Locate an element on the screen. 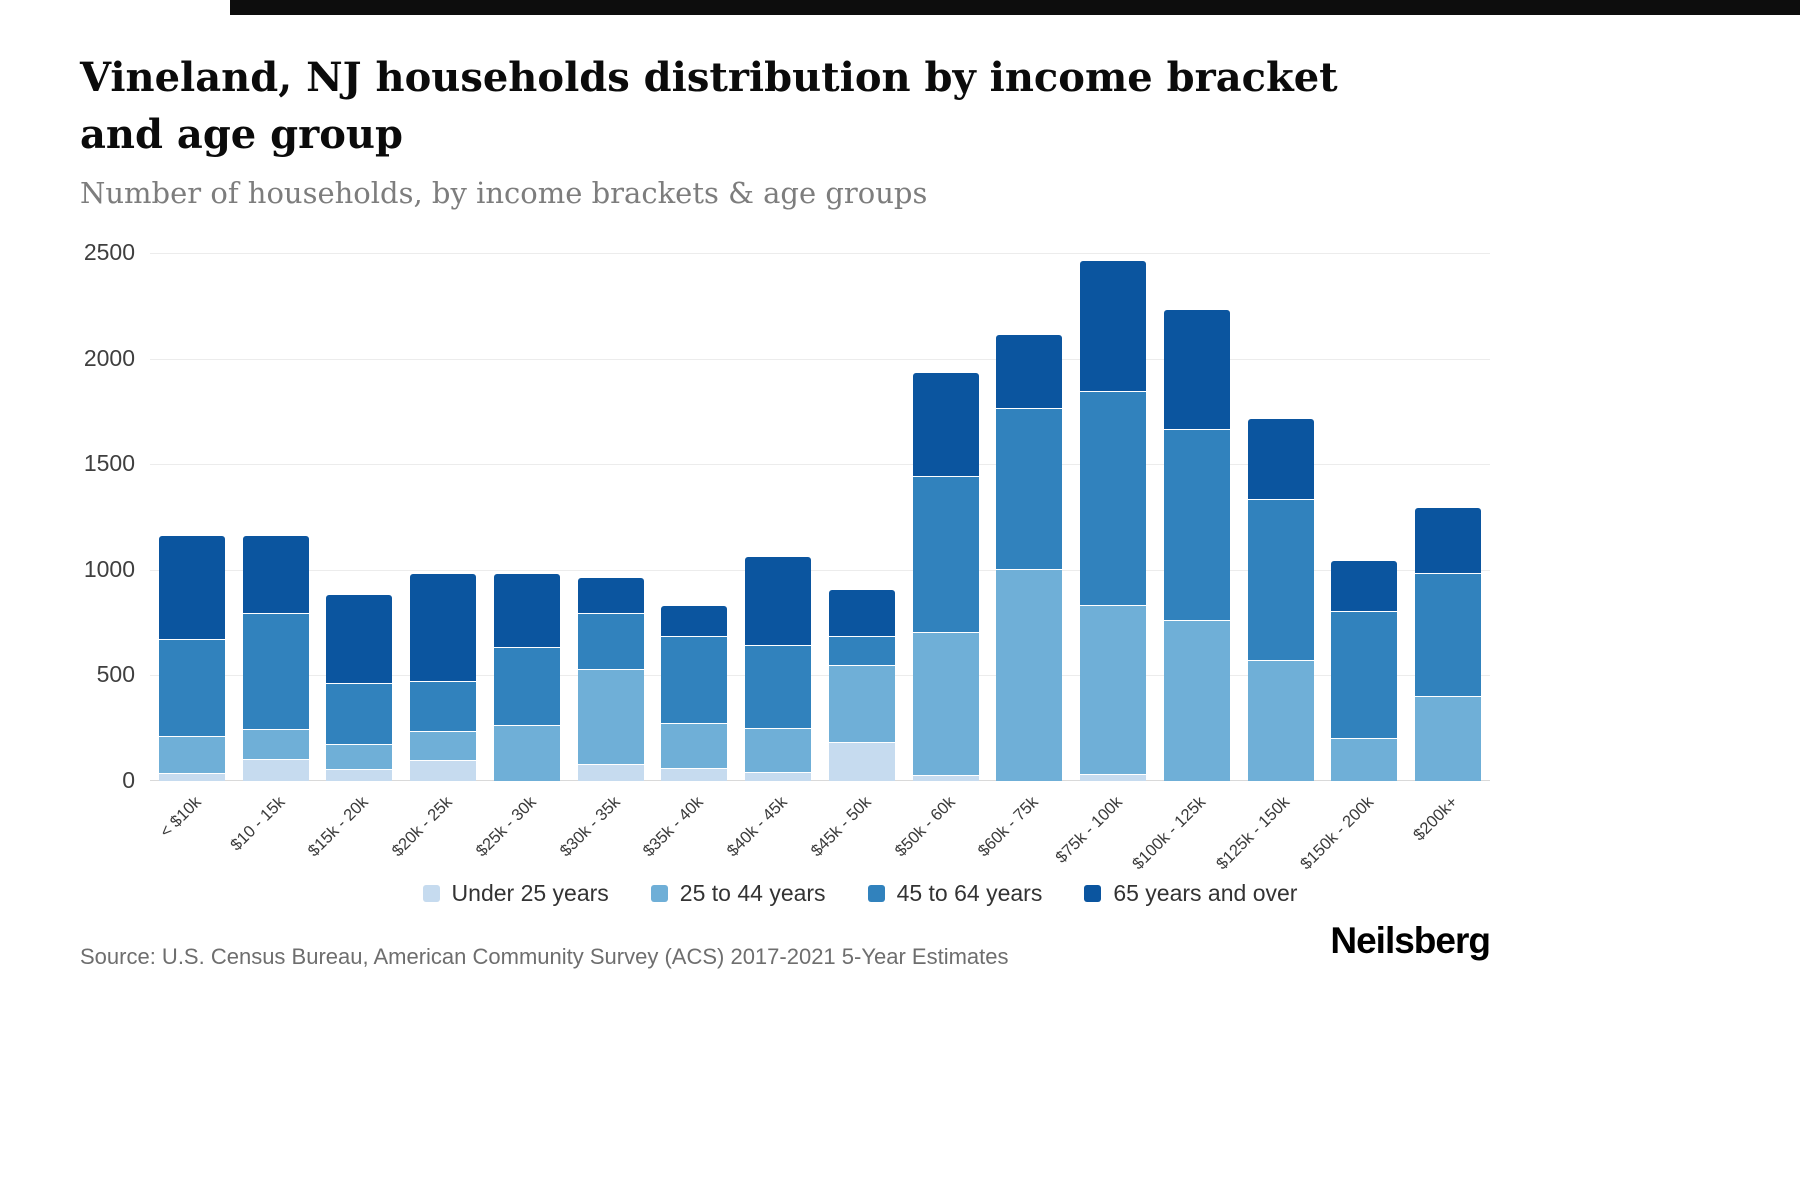 This screenshot has height=1200, width=1800. legend-item-2: 45 to 64 years is located at coordinates (954, 893).